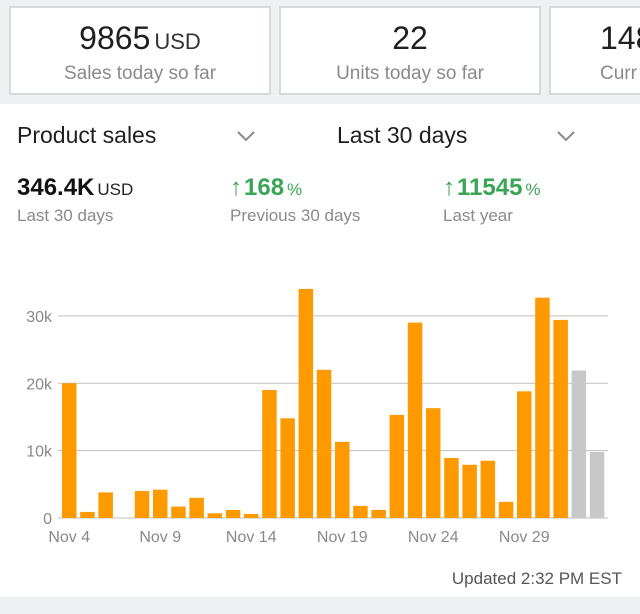 The height and width of the screenshot is (614, 640). I want to click on kpi-card-sales-today: 9865 USD Sales today so far, so click(140, 50).